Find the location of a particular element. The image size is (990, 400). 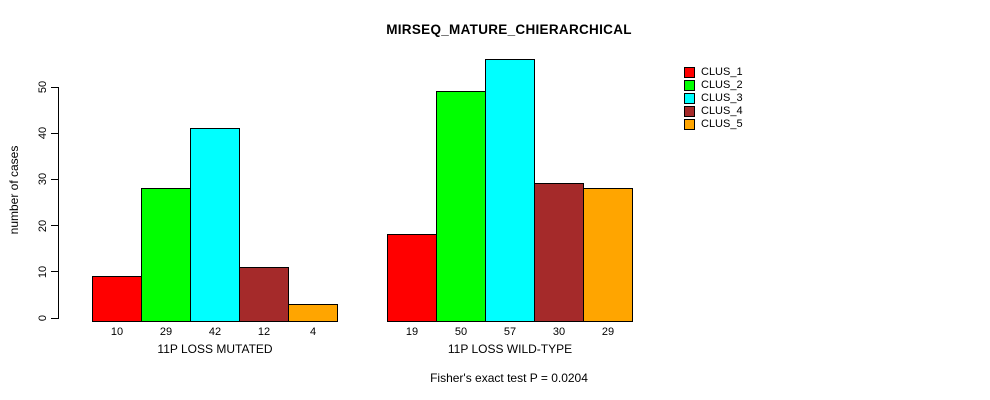

legend-item-clus_5: CLUS_5 is located at coordinates (713, 124).